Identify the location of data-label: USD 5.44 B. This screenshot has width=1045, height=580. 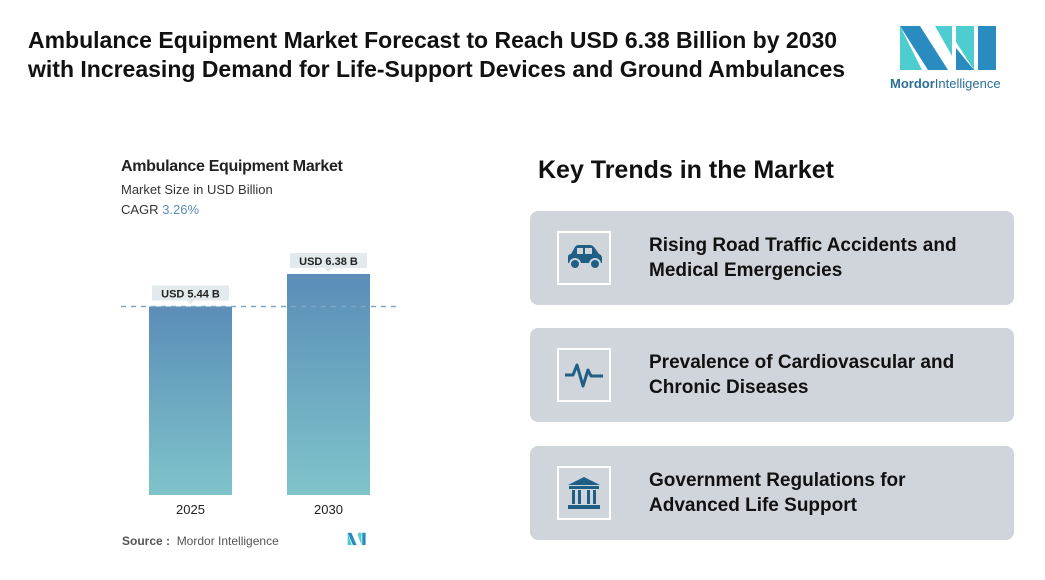
(190, 295).